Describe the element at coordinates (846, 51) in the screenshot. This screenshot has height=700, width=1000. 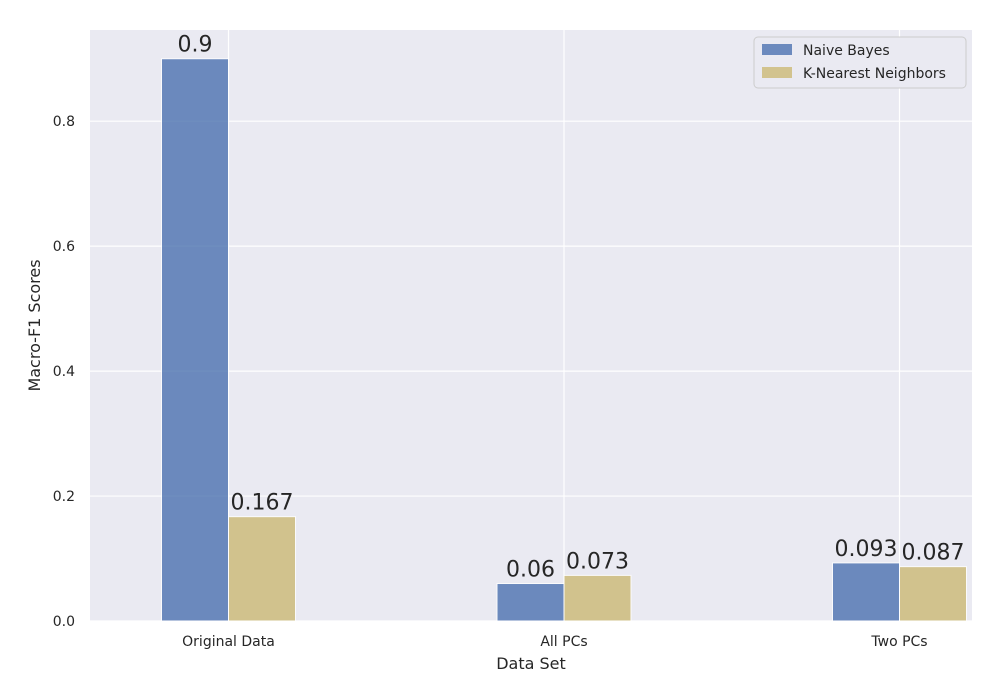
I see `legend-label-naive-bayes: Naive Bayes` at that location.